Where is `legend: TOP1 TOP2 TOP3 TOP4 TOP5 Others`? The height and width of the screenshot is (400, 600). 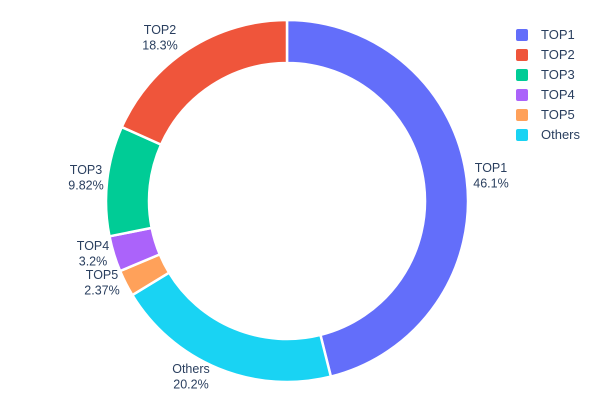 legend: TOP1 TOP2 TOP3 TOP4 TOP5 Others is located at coordinates (548, 85).